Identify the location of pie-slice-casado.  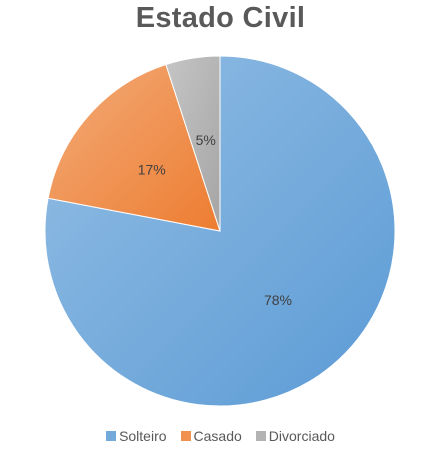
(134, 147).